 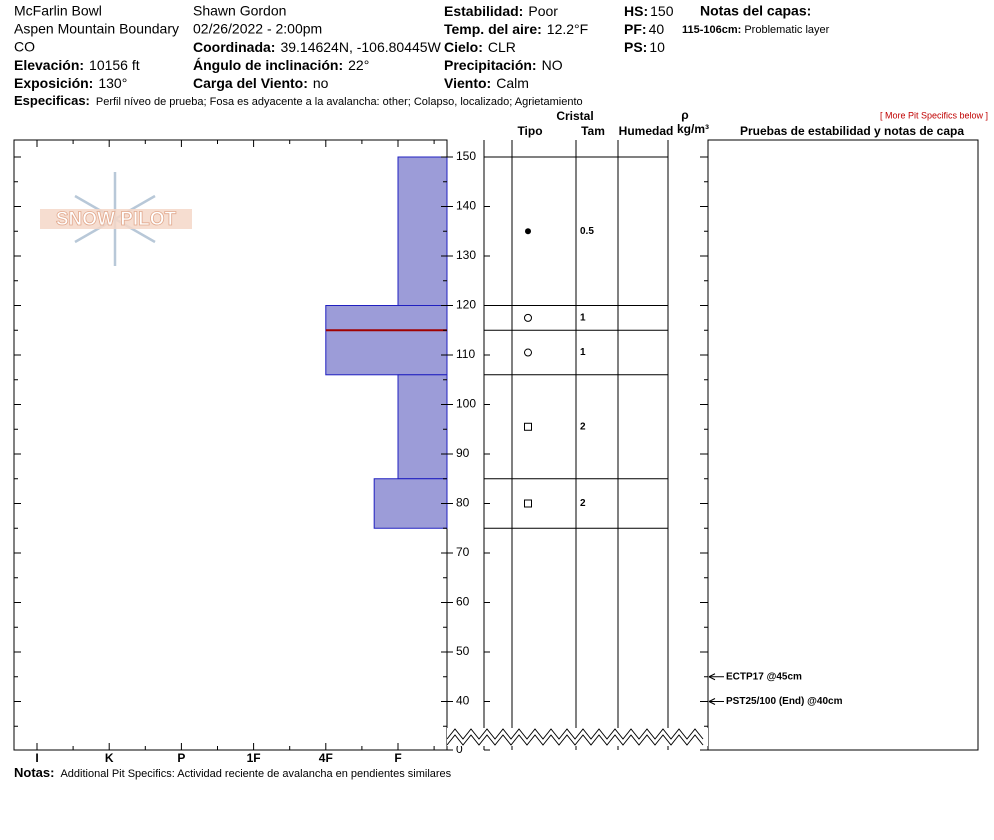 I want to click on field: Ángulo de inclinación: 22°, so click(x=281, y=65).